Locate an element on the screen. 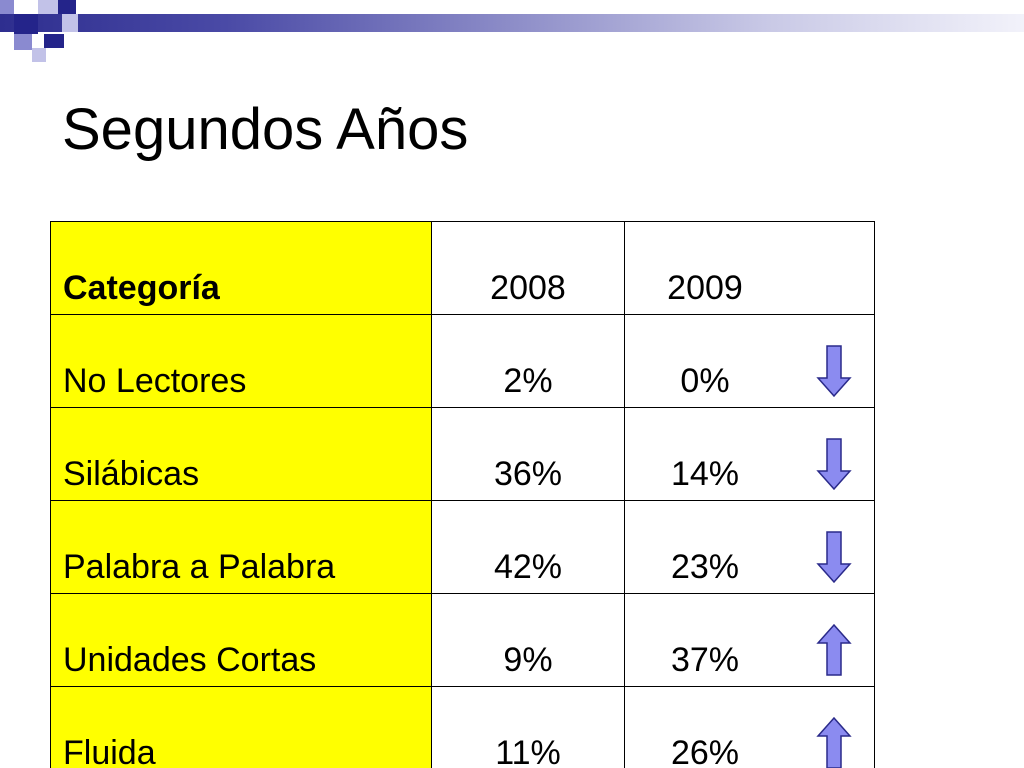 This screenshot has height=768, width=1024. slide-title: Segundos Años is located at coordinates (265, 129).